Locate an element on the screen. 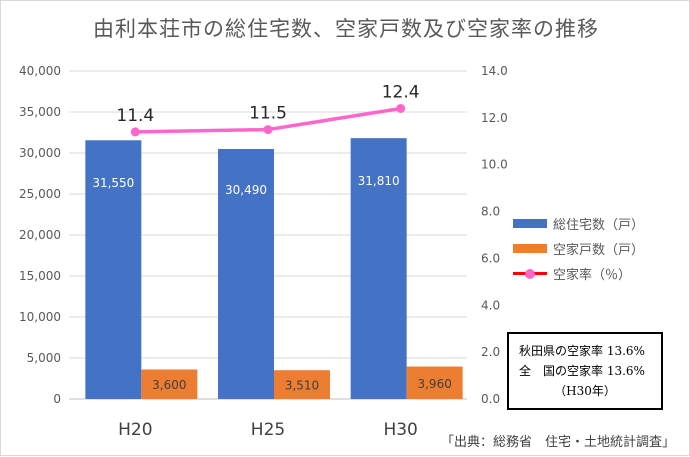 Image resolution: width=690 pixels, height=457 pixels. y-left-tick-label: 25,000 is located at coordinates (40, 194).